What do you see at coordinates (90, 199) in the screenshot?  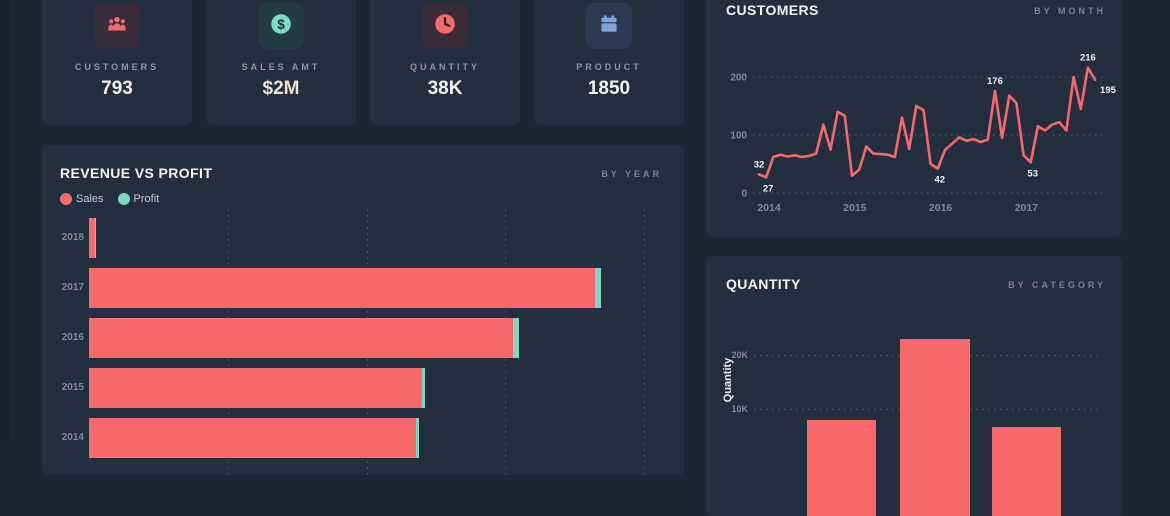 I see `sales-legend-label: Sales` at bounding box center [90, 199].